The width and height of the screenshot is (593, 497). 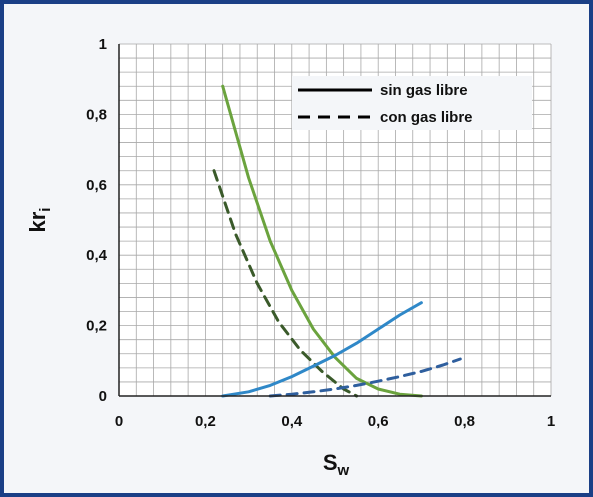 What do you see at coordinates (103, 396) in the screenshot?
I see `y-tick-label: 0` at bounding box center [103, 396].